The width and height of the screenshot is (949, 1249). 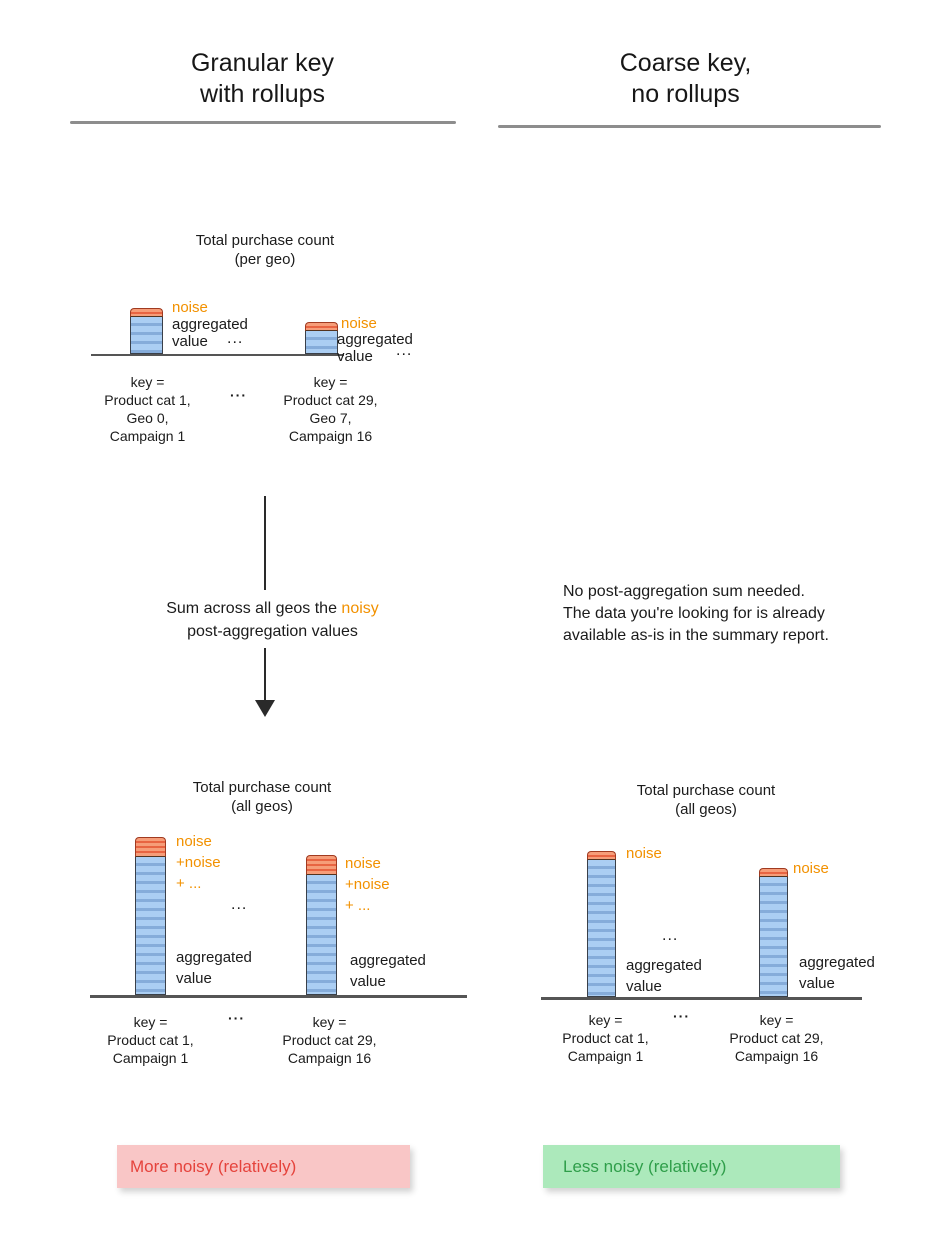 What do you see at coordinates (689, 126) in the screenshot?
I see `right-header-underline` at bounding box center [689, 126].